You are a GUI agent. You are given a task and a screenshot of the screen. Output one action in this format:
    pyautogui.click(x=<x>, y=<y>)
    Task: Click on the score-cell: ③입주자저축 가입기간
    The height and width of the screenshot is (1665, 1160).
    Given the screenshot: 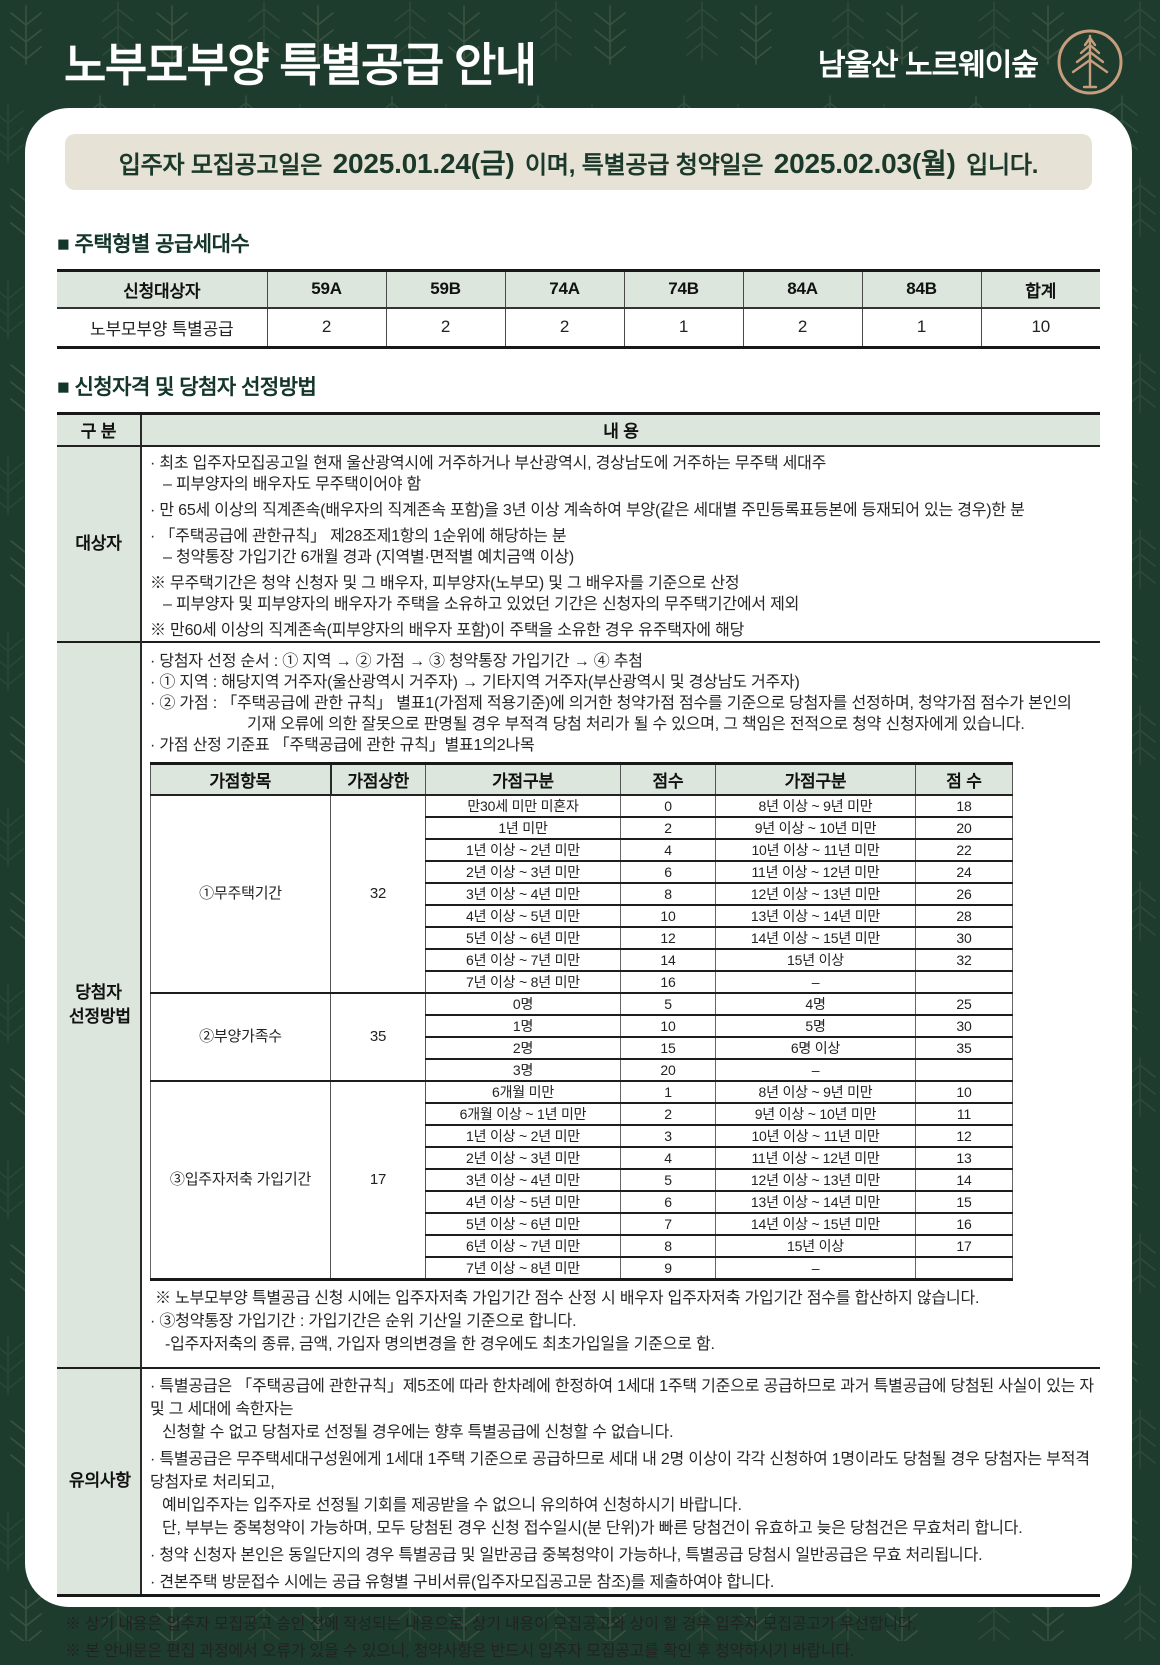 What is the action you would take?
    pyautogui.click(x=240, y=1180)
    